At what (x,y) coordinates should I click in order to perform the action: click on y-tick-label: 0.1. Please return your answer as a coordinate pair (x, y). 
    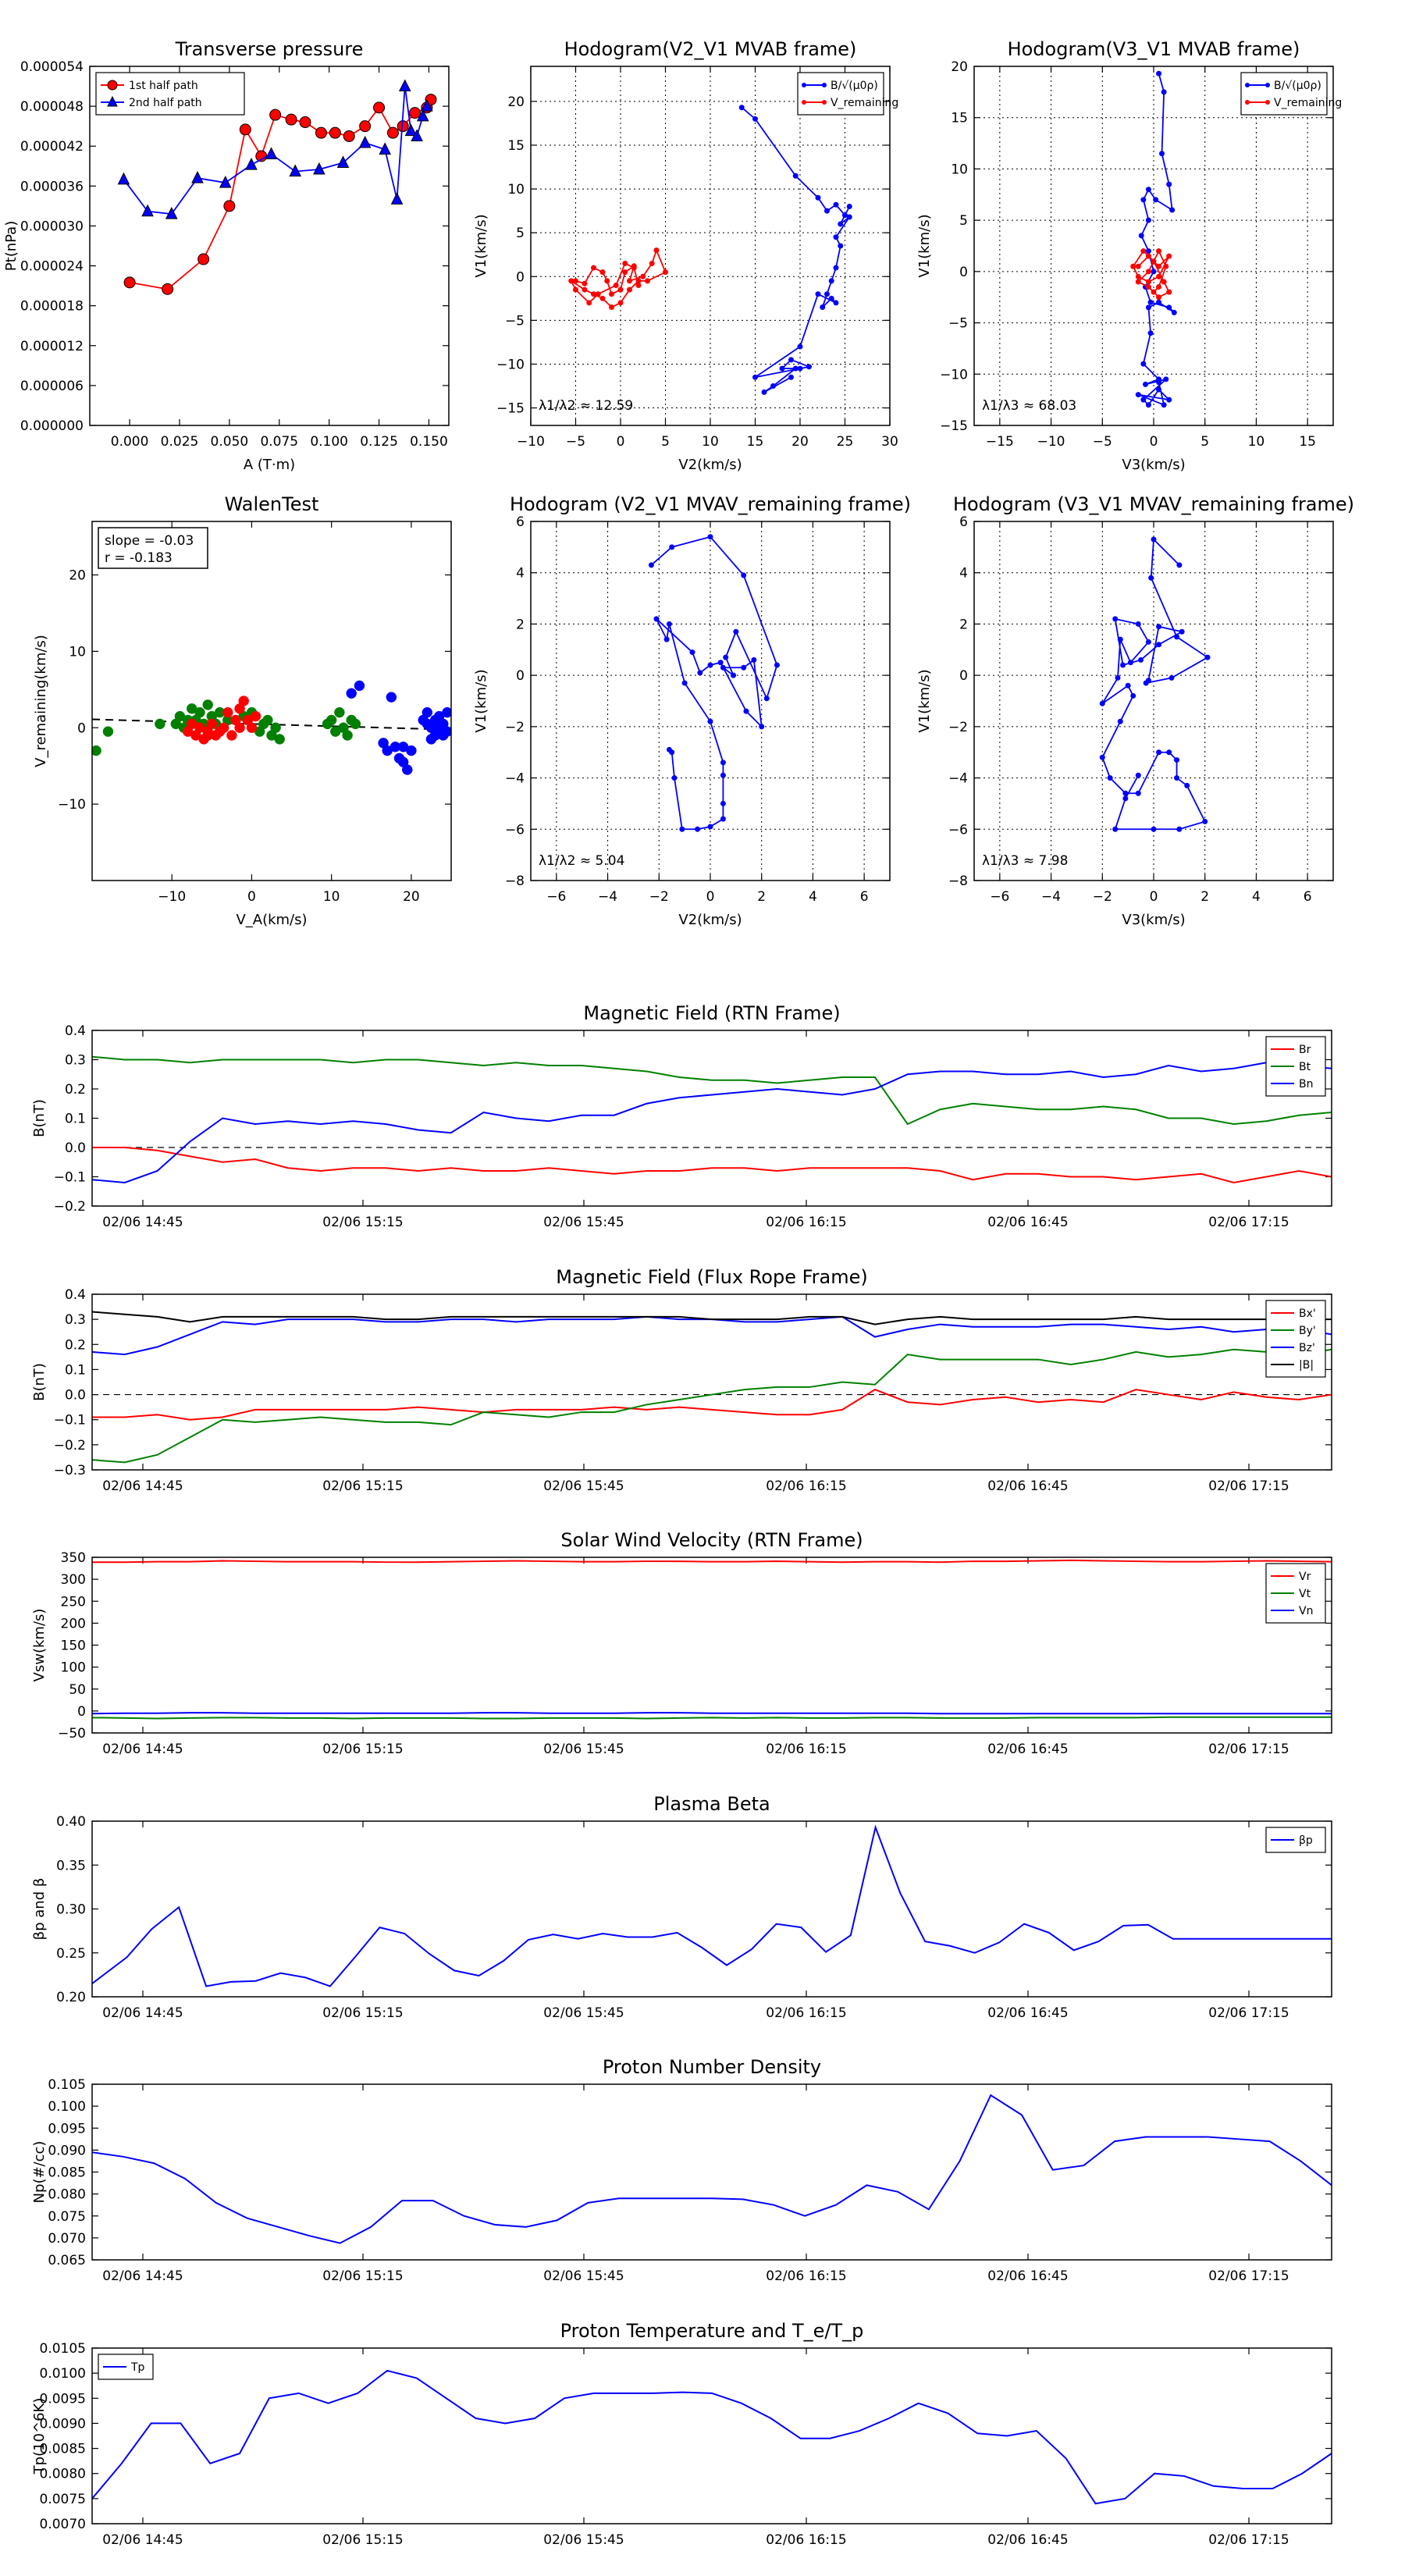
    Looking at the image, I should click on (76, 1119).